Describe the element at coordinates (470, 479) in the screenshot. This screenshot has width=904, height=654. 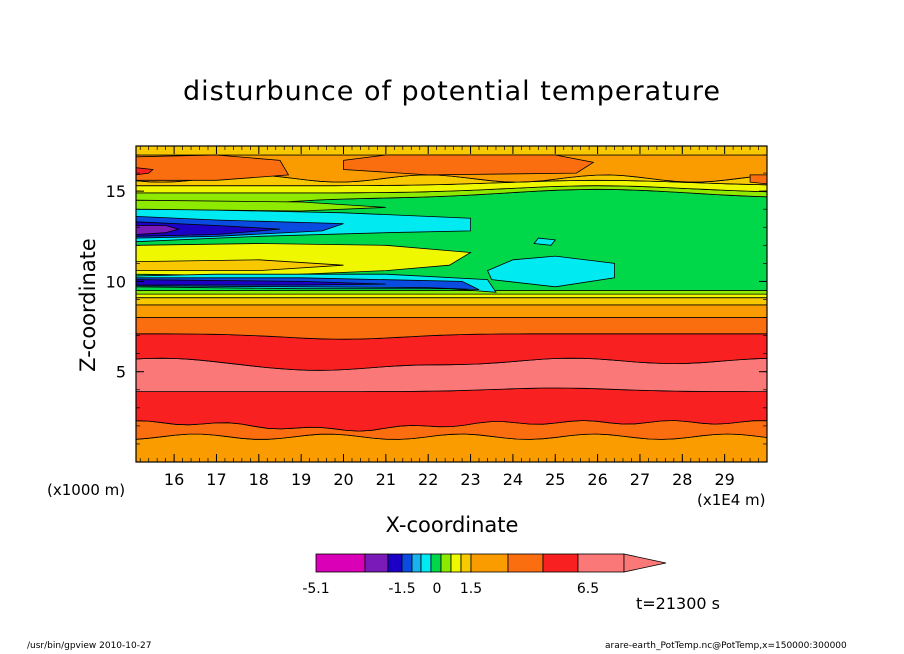
I see `x-tick-label: 23` at that location.